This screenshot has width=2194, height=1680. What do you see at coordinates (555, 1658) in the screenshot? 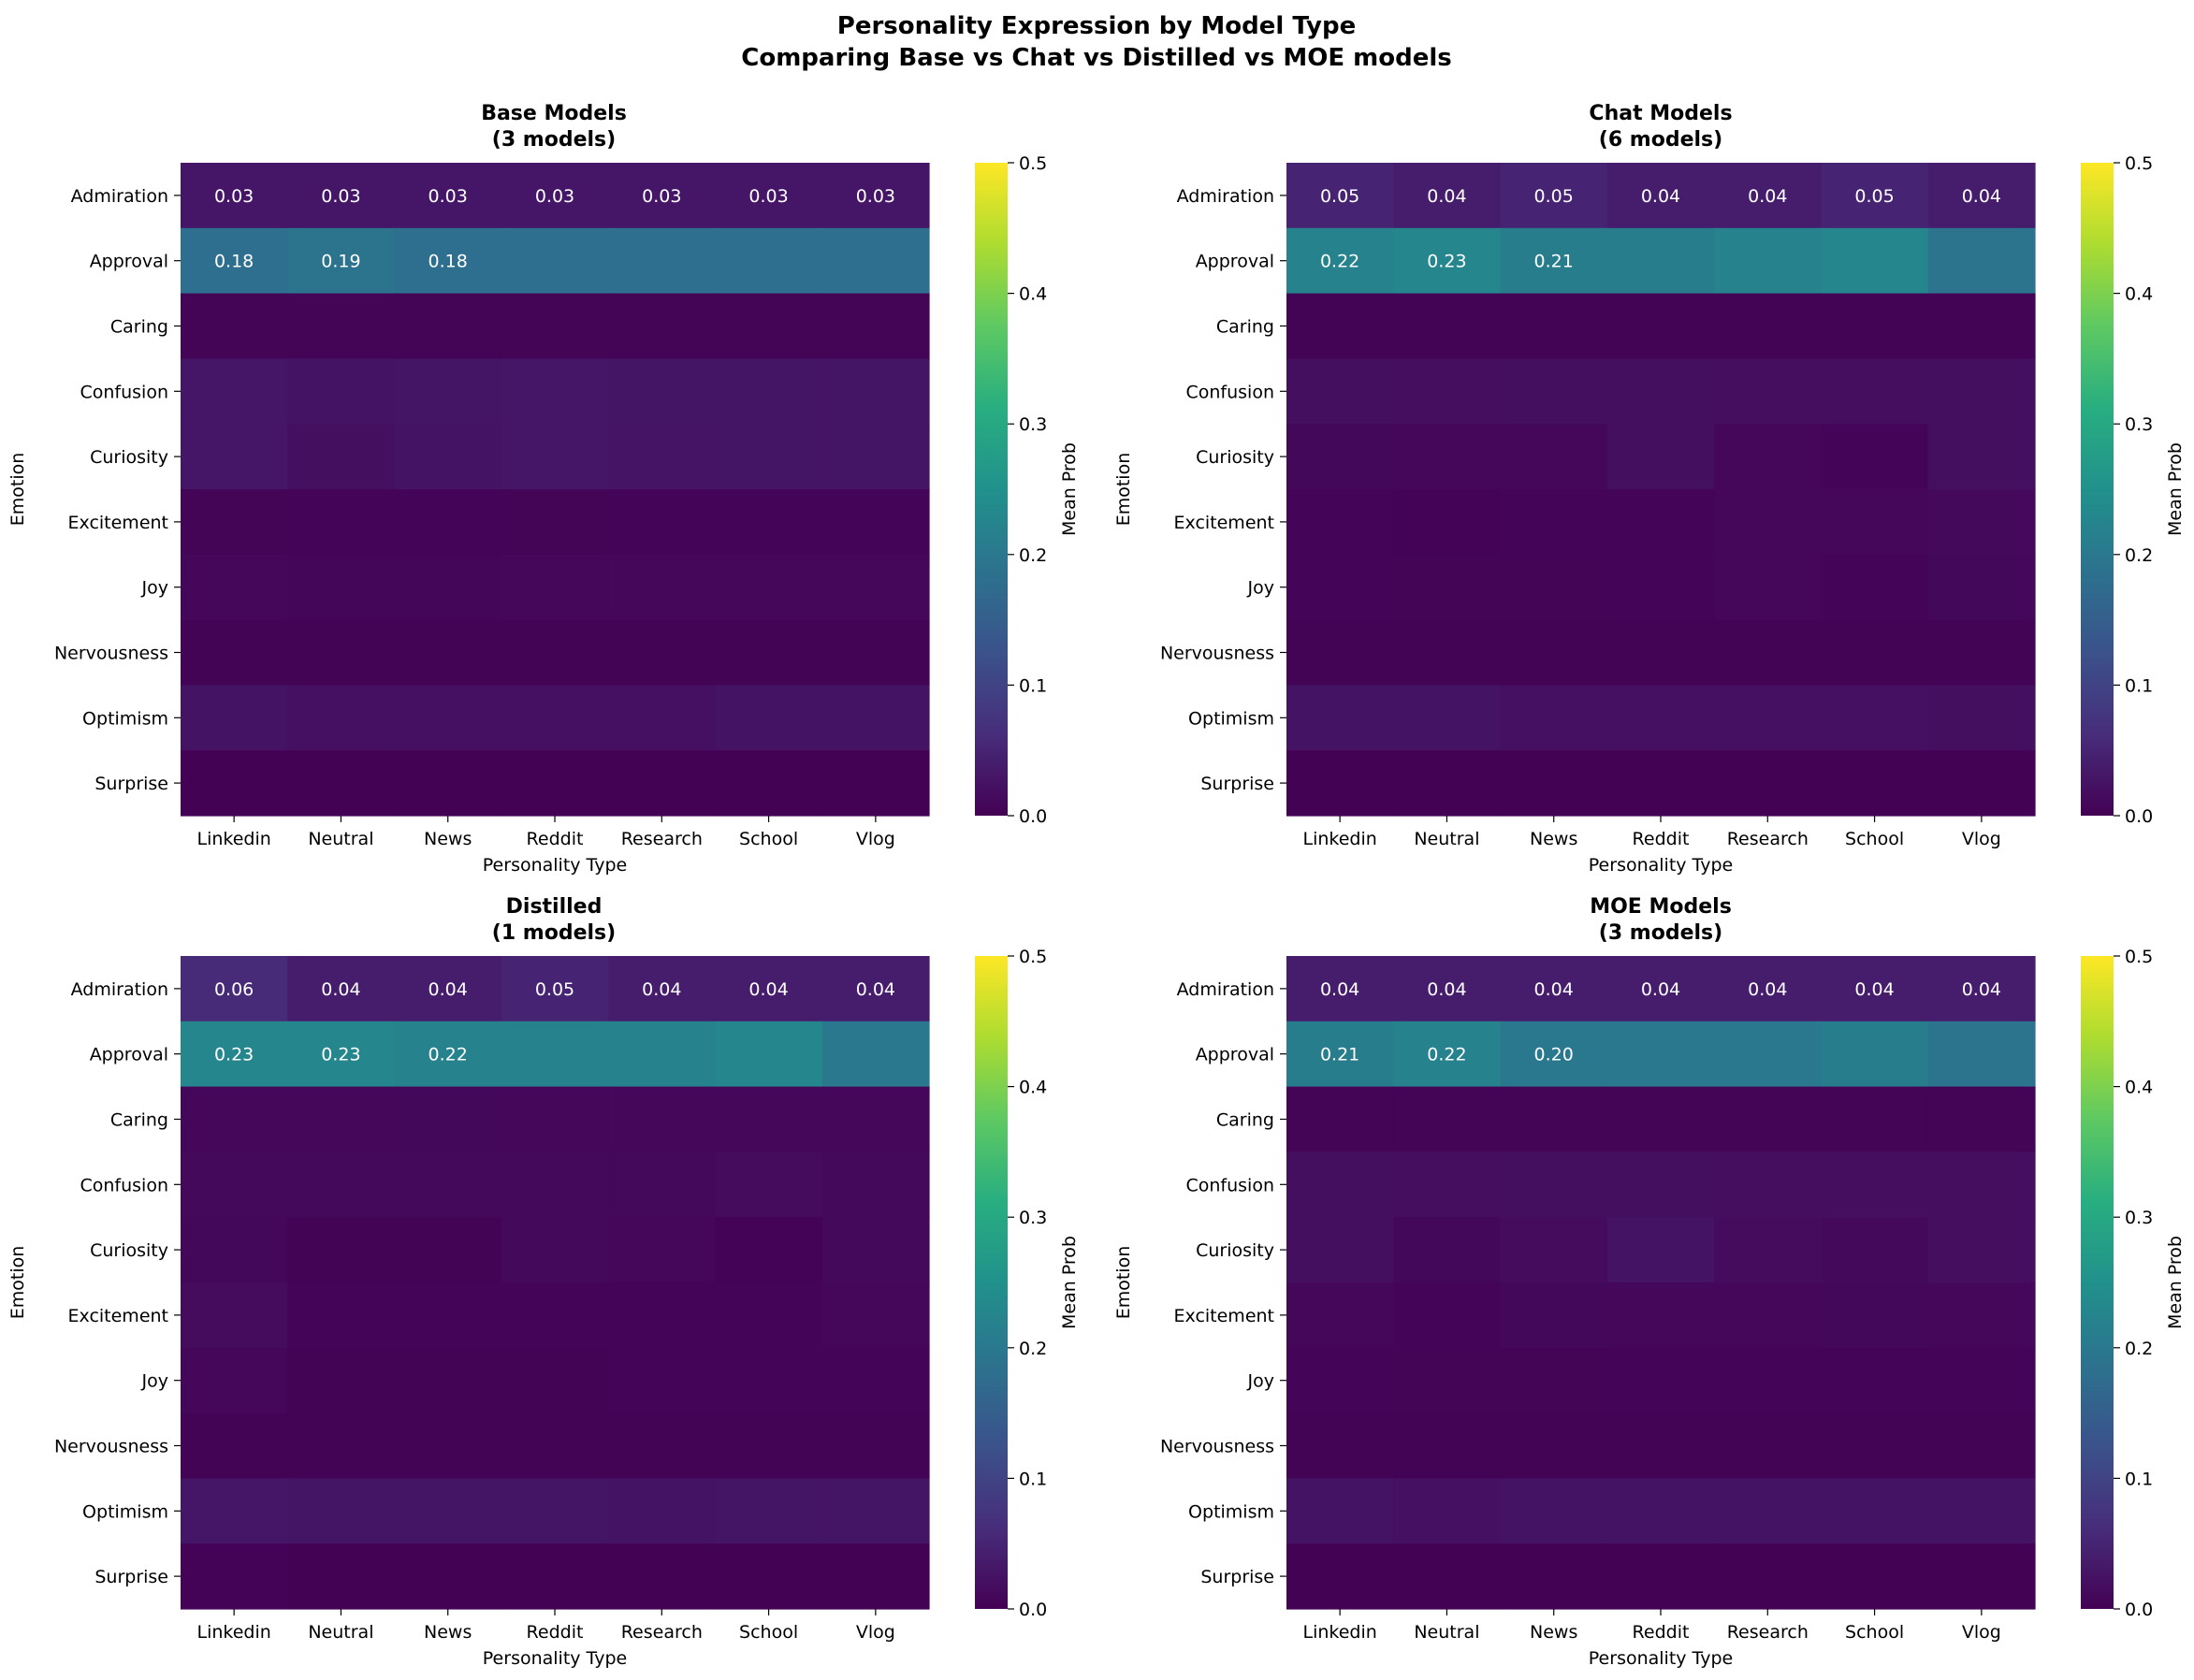
I see `x-axis-label: Personality Type` at bounding box center [555, 1658].